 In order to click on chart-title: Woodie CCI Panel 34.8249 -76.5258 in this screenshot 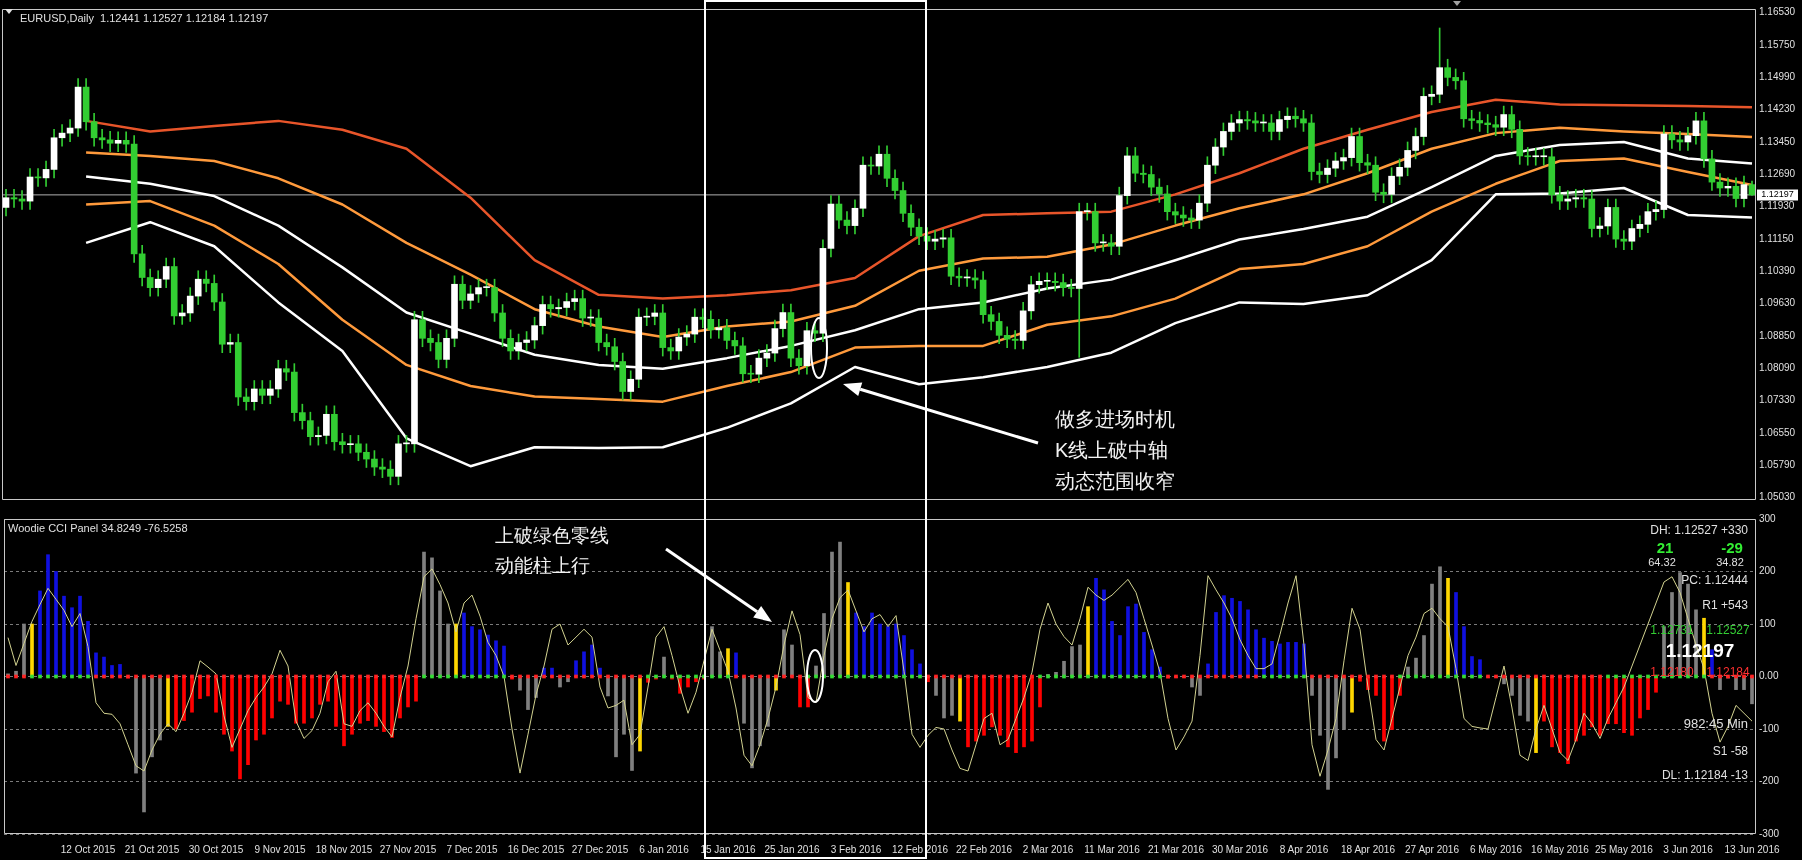, I will do `click(98, 528)`.